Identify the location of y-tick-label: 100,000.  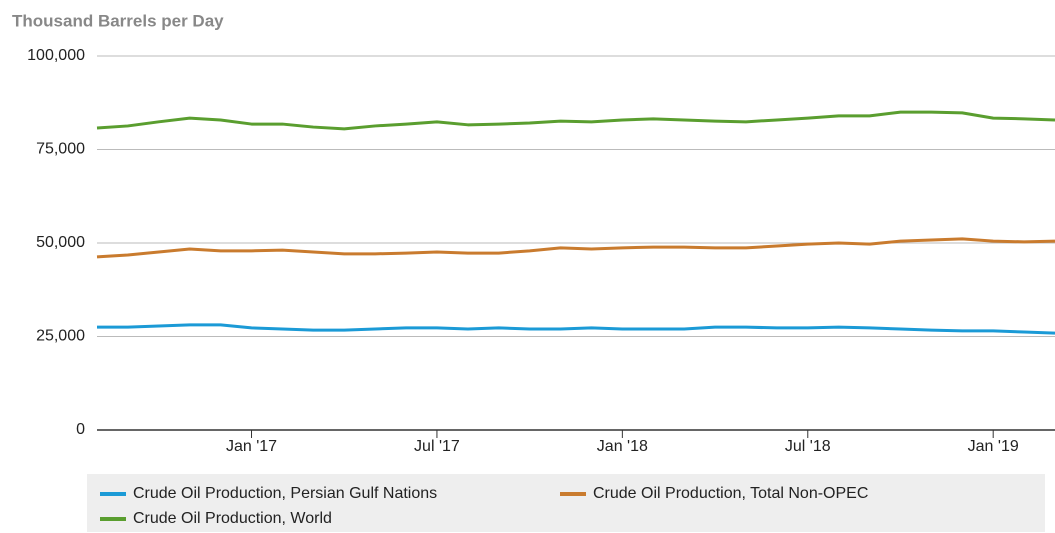
(56, 55).